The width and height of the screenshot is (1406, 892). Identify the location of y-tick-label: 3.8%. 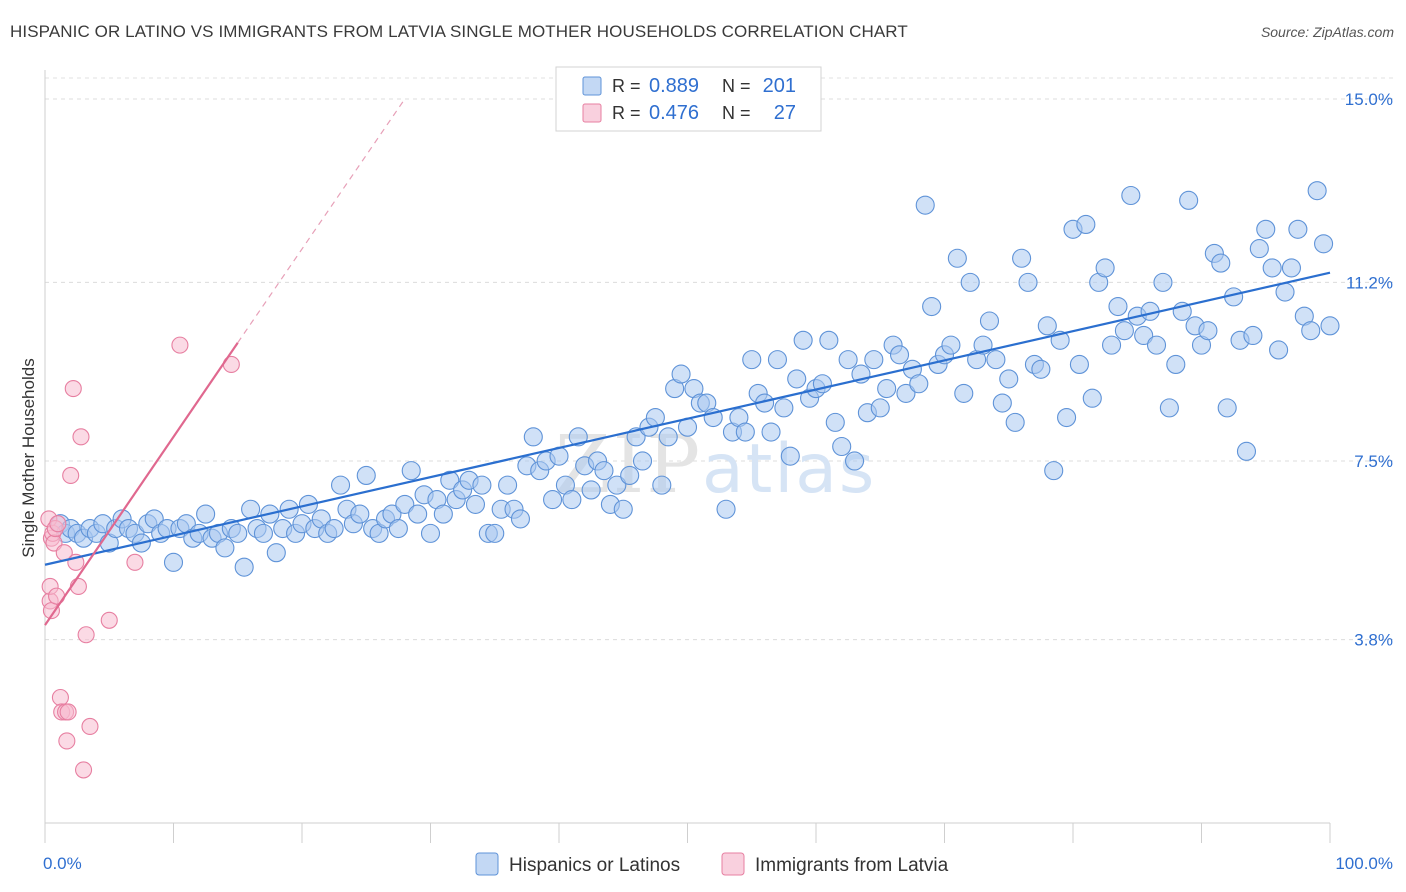
(1373, 640).